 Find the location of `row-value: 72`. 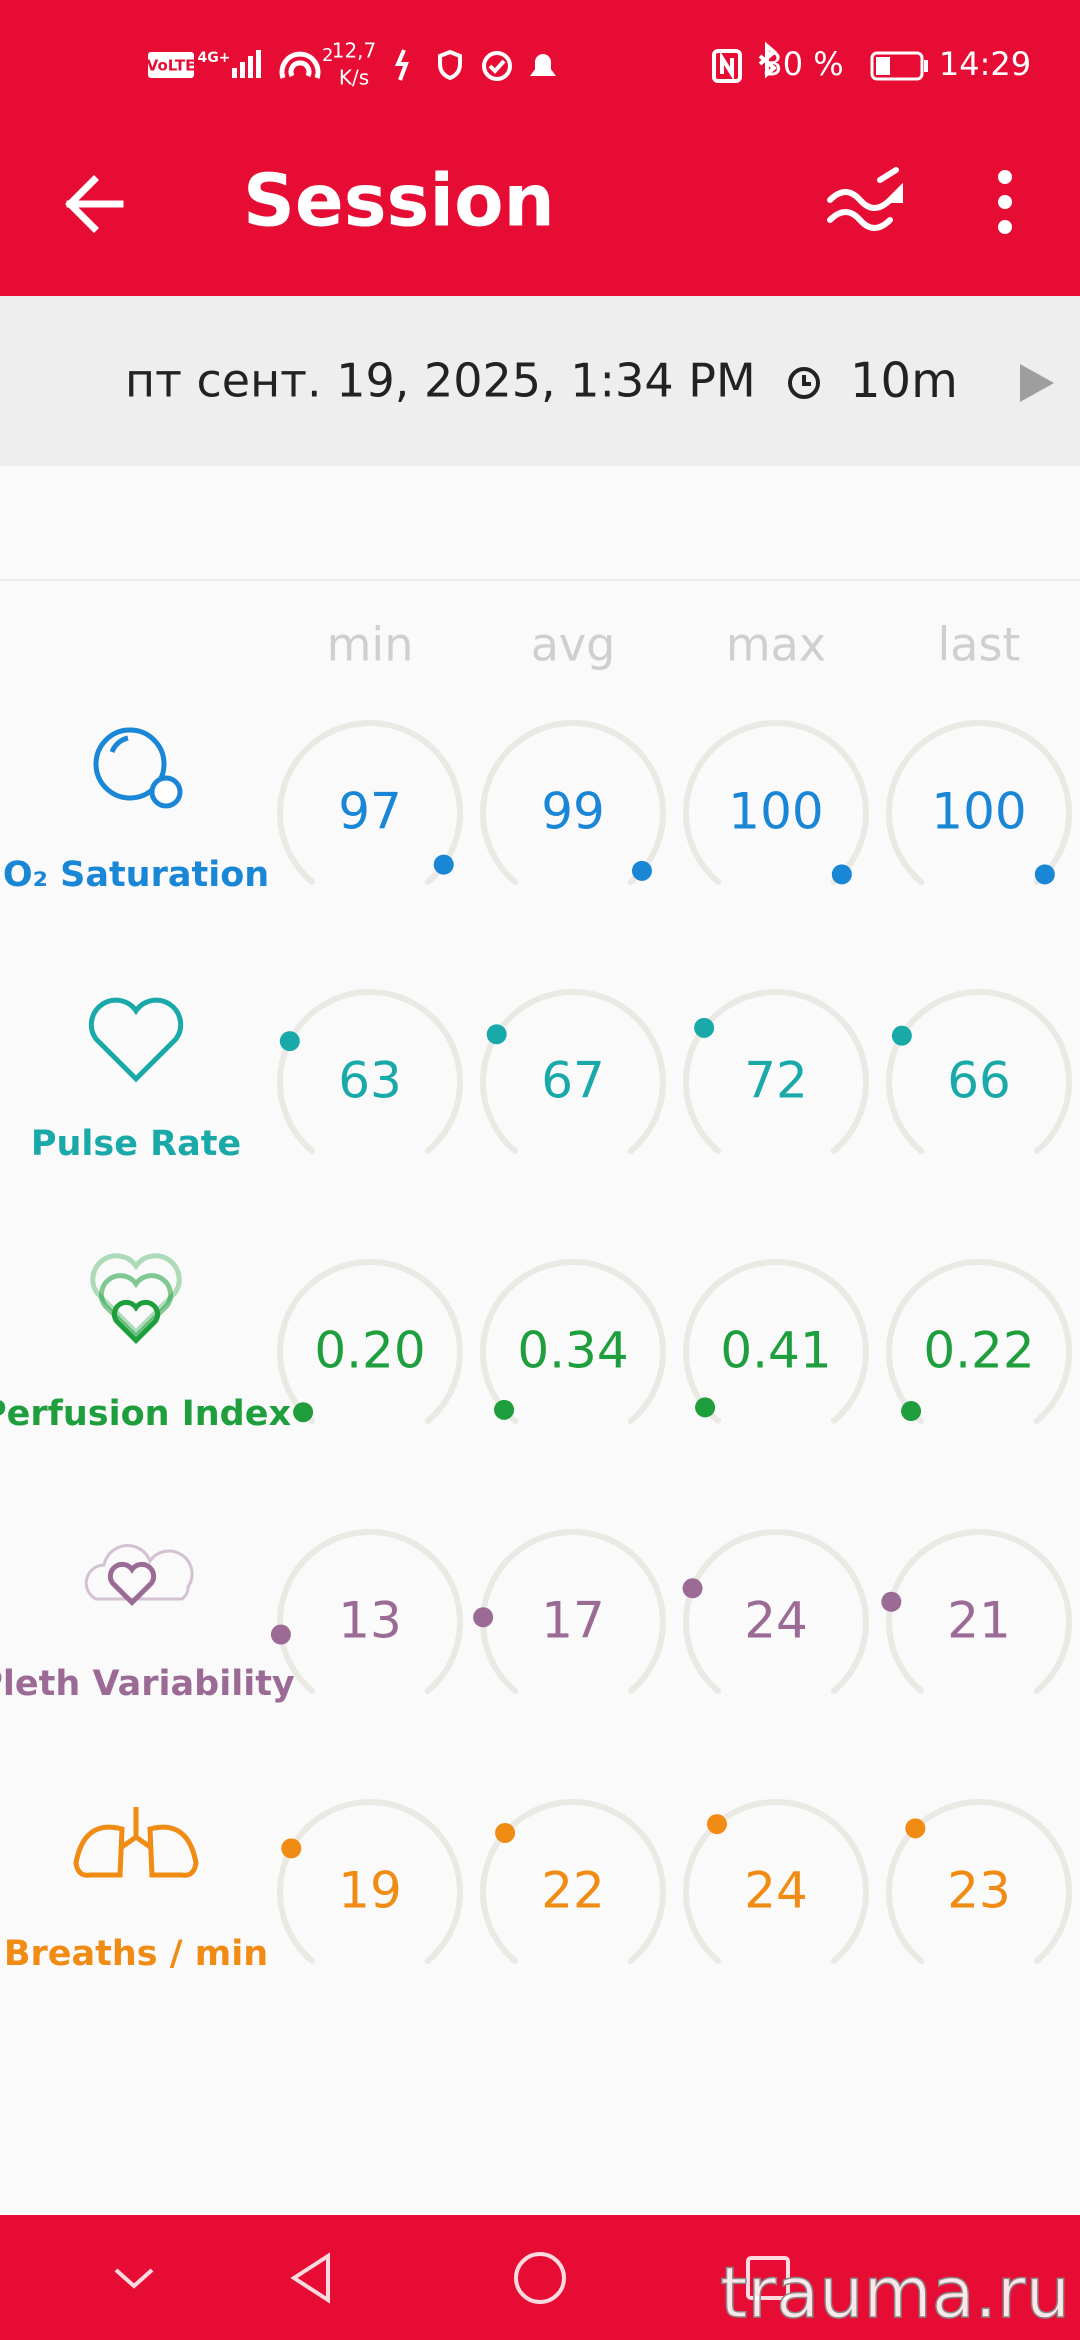

row-value: 72 is located at coordinates (776, 1081).